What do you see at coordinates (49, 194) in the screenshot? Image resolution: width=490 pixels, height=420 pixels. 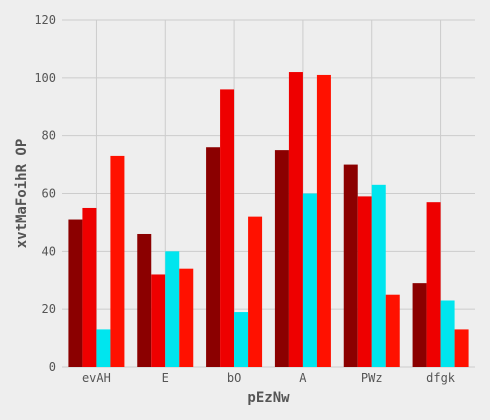 I see `y-tick-label: 60` at bounding box center [49, 194].